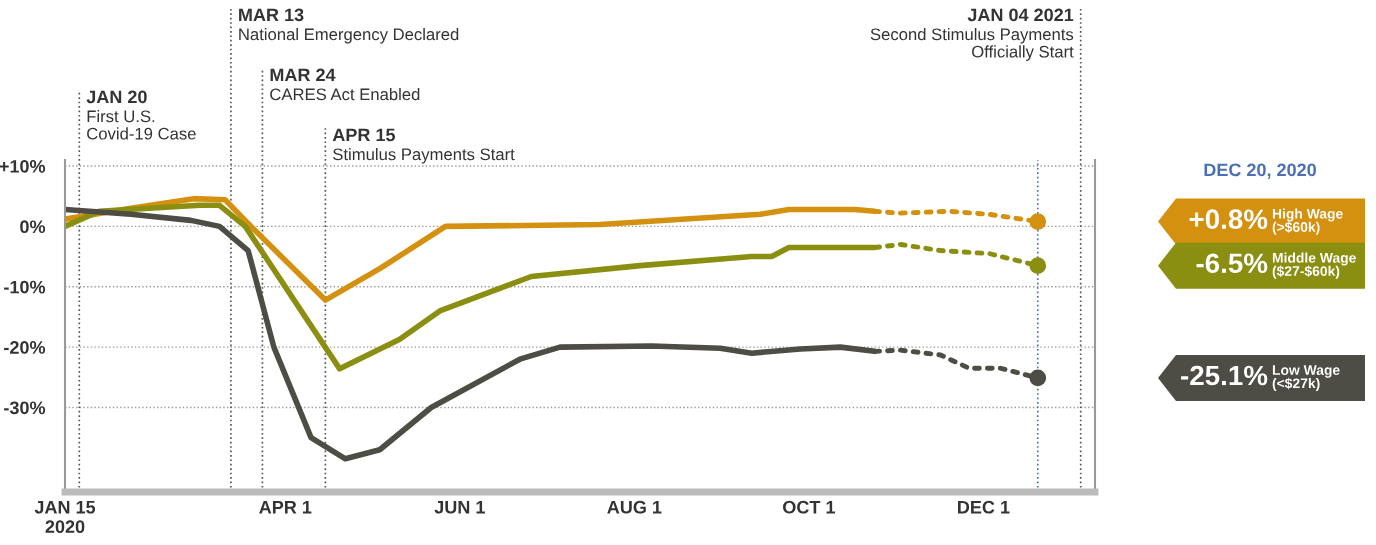 The image size is (1376, 545). What do you see at coordinates (25, 287) in the screenshot?
I see `y-tick-label: -10%` at bounding box center [25, 287].